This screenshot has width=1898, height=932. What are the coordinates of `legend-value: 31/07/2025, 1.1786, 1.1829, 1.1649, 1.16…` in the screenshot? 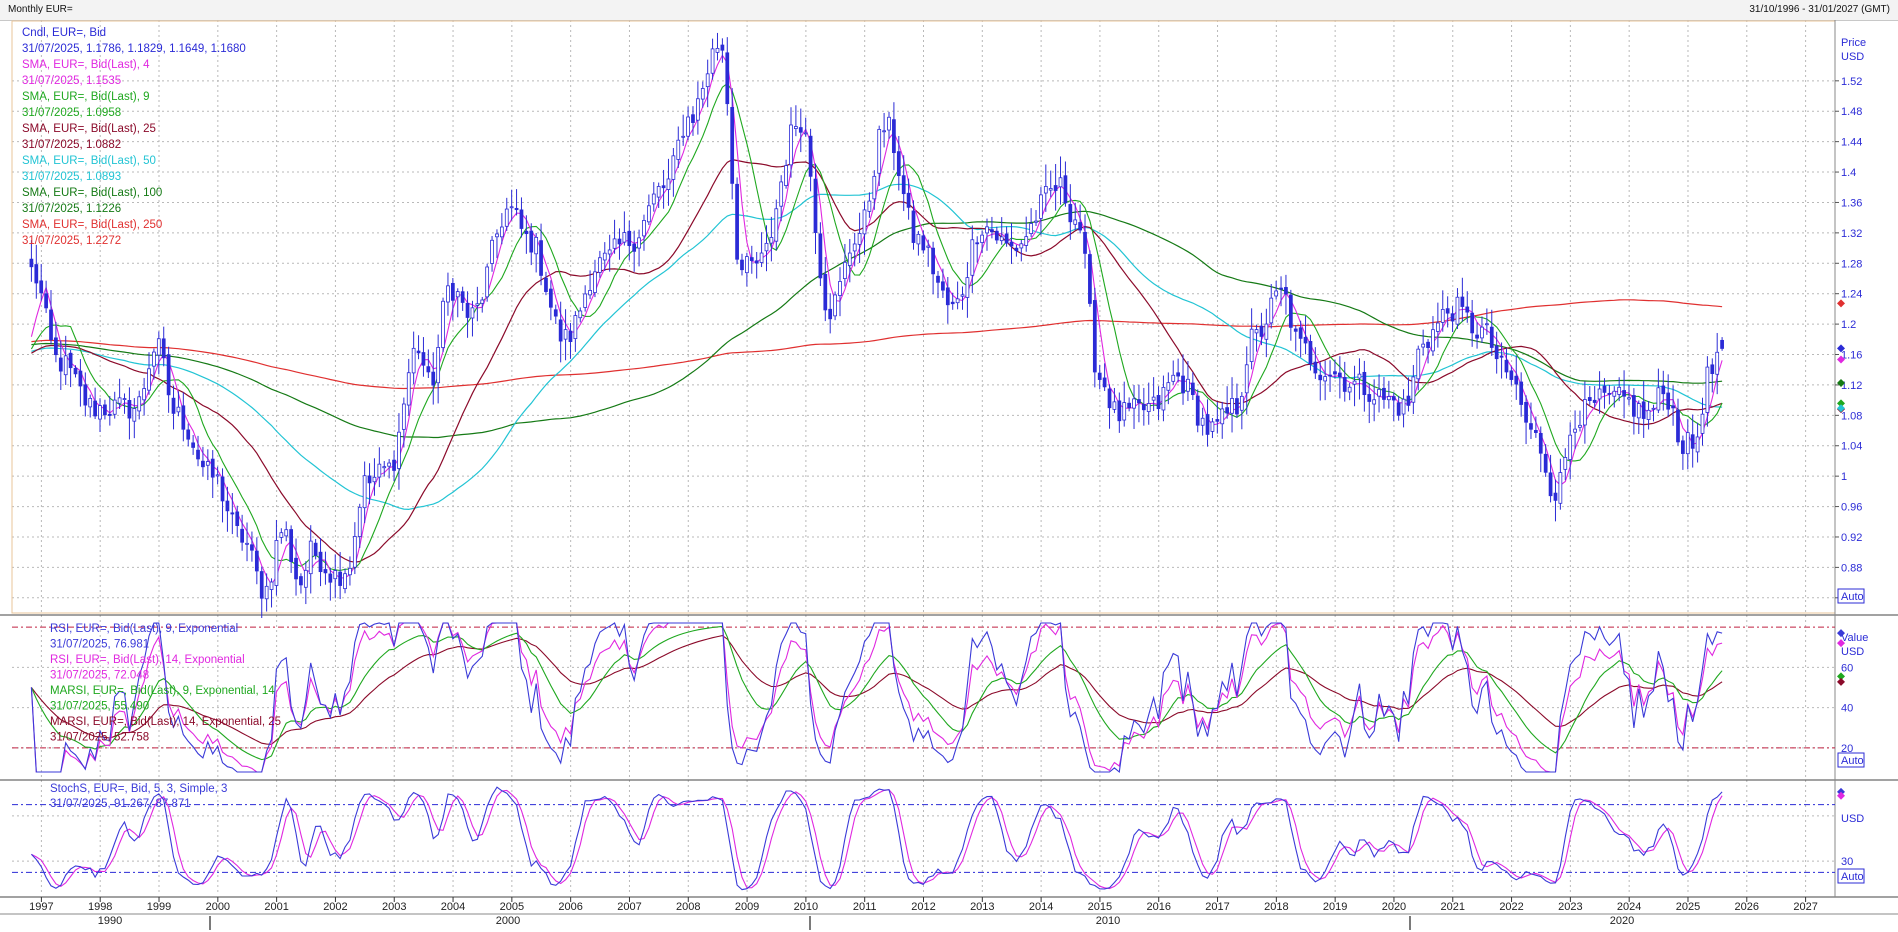 It's located at (134, 49).